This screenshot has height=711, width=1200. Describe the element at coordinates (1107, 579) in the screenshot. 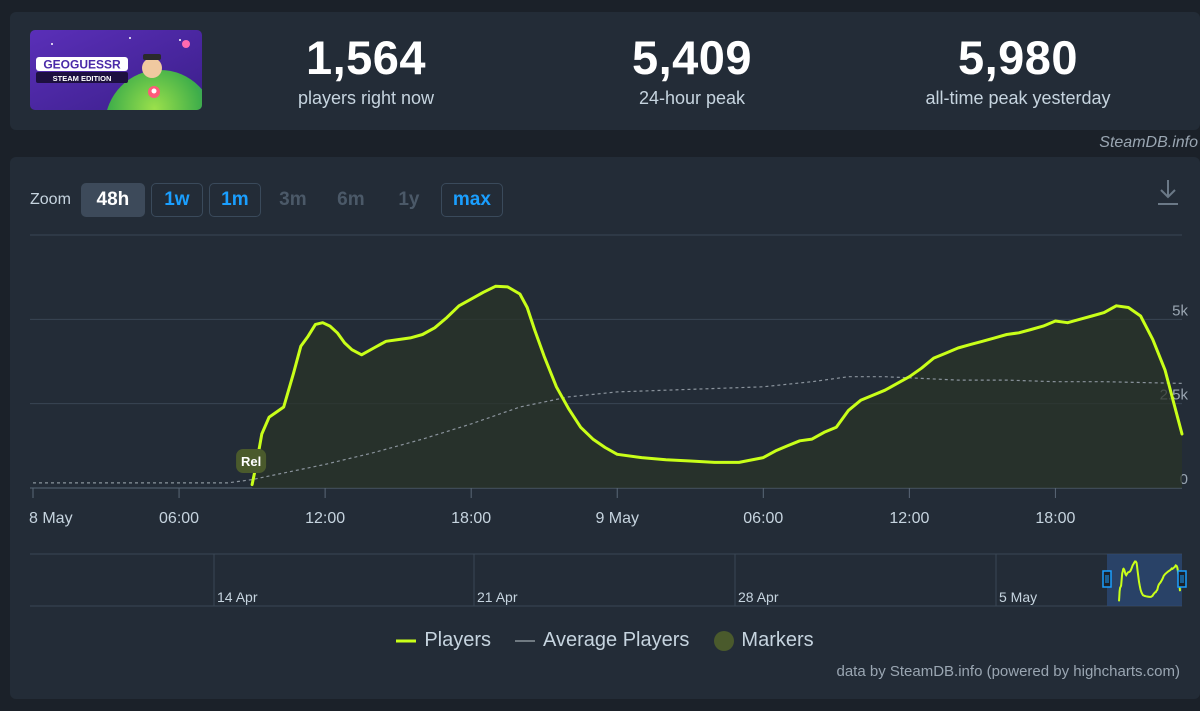

I see `navigator-left-handle` at that location.